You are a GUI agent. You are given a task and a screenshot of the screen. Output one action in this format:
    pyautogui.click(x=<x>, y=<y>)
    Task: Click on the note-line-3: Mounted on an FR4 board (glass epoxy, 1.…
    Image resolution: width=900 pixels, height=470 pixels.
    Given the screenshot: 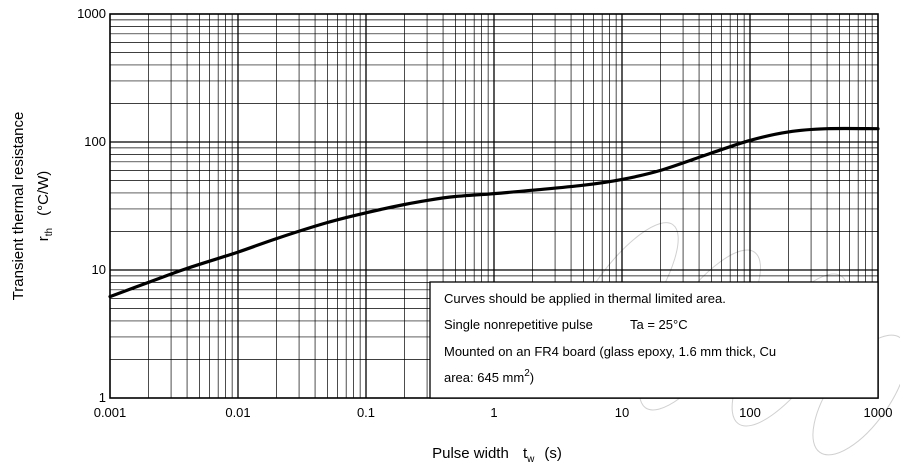 What is the action you would take?
    pyautogui.click(x=610, y=351)
    